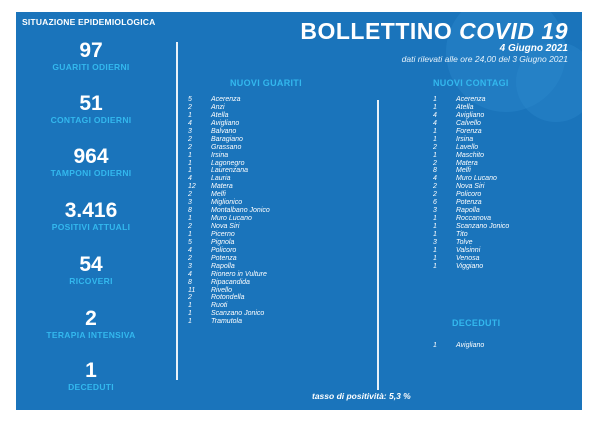  Describe the element at coordinates (468, 258) in the screenshot. I see `municipality: Venosa` at that location.